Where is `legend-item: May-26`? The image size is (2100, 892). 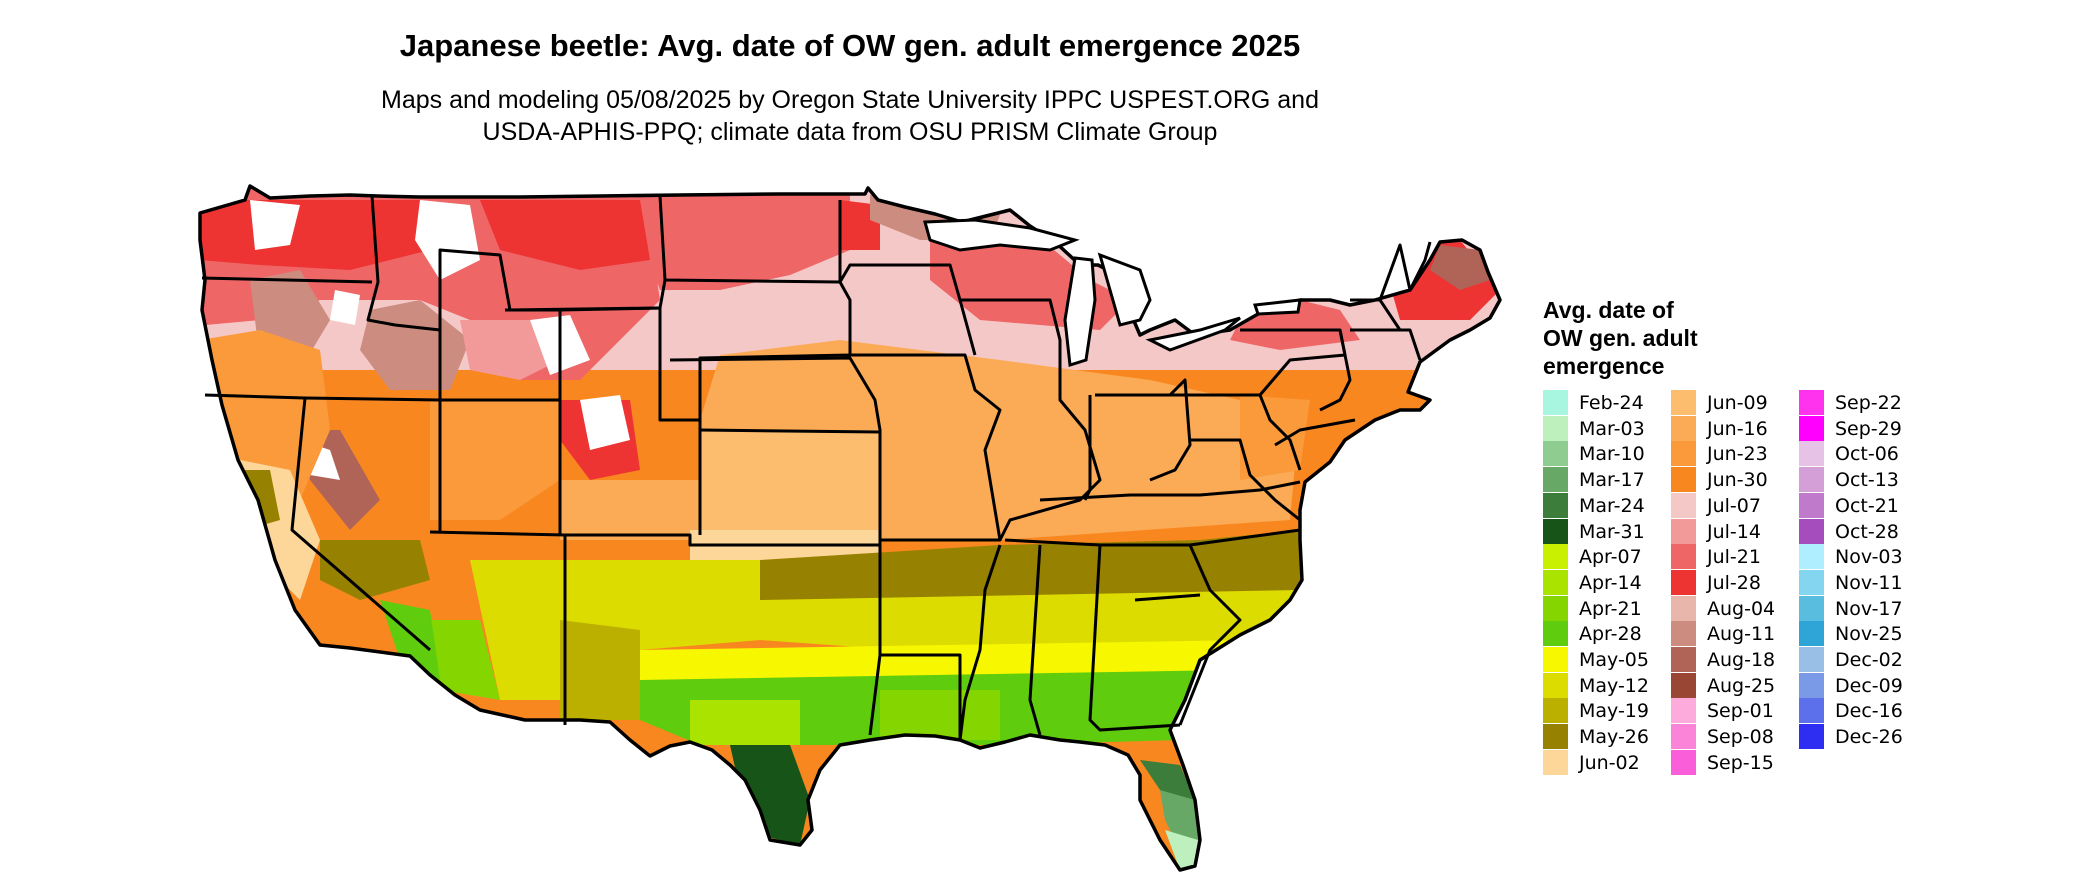 legend-item: May-26 is located at coordinates (1608, 737).